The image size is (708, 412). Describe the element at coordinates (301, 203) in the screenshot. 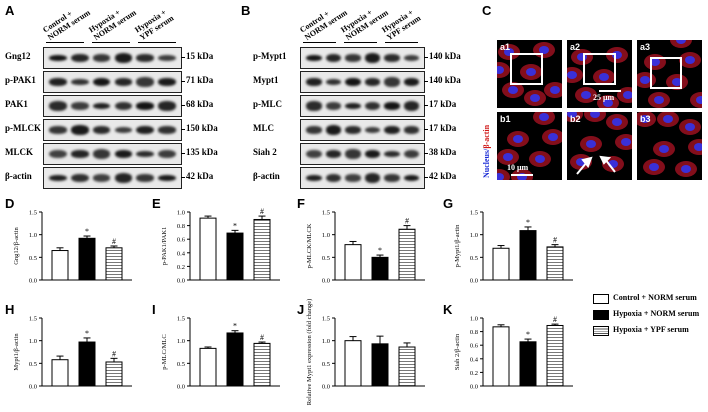

I see `panel-label-f: F` at that location.